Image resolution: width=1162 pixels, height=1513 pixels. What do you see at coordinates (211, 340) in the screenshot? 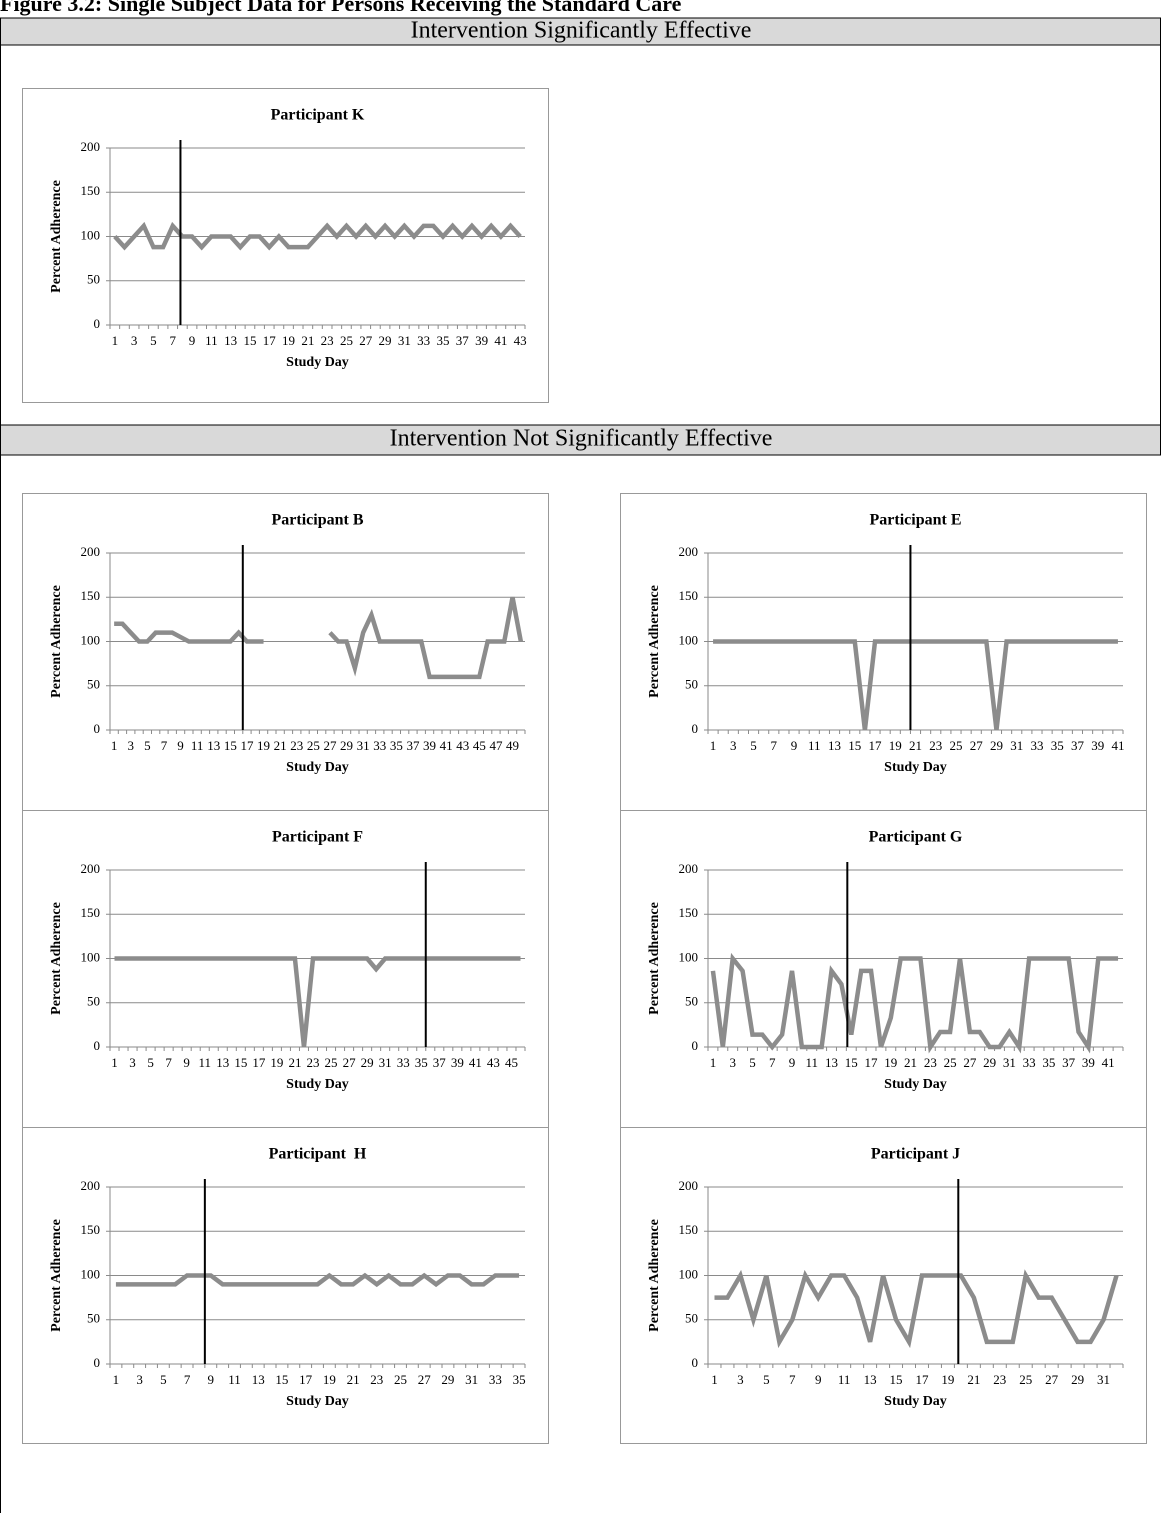
I see `x-tick-label: 11` at bounding box center [211, 340].